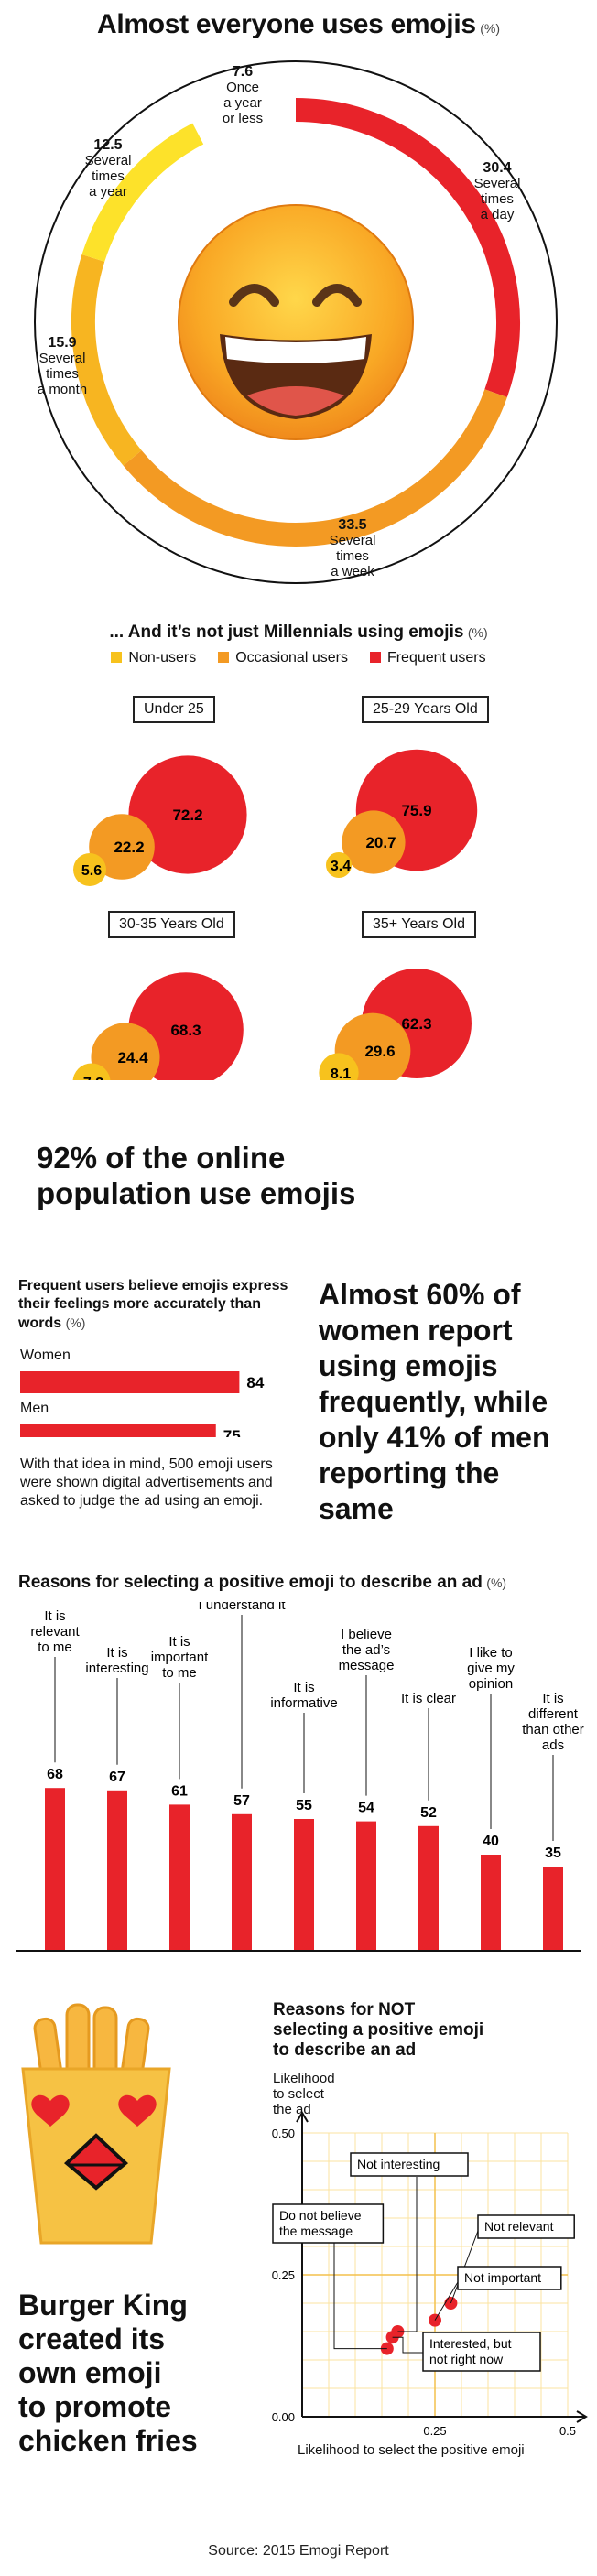  I want to click on statement-line: own emoji, so click(90, 2372).